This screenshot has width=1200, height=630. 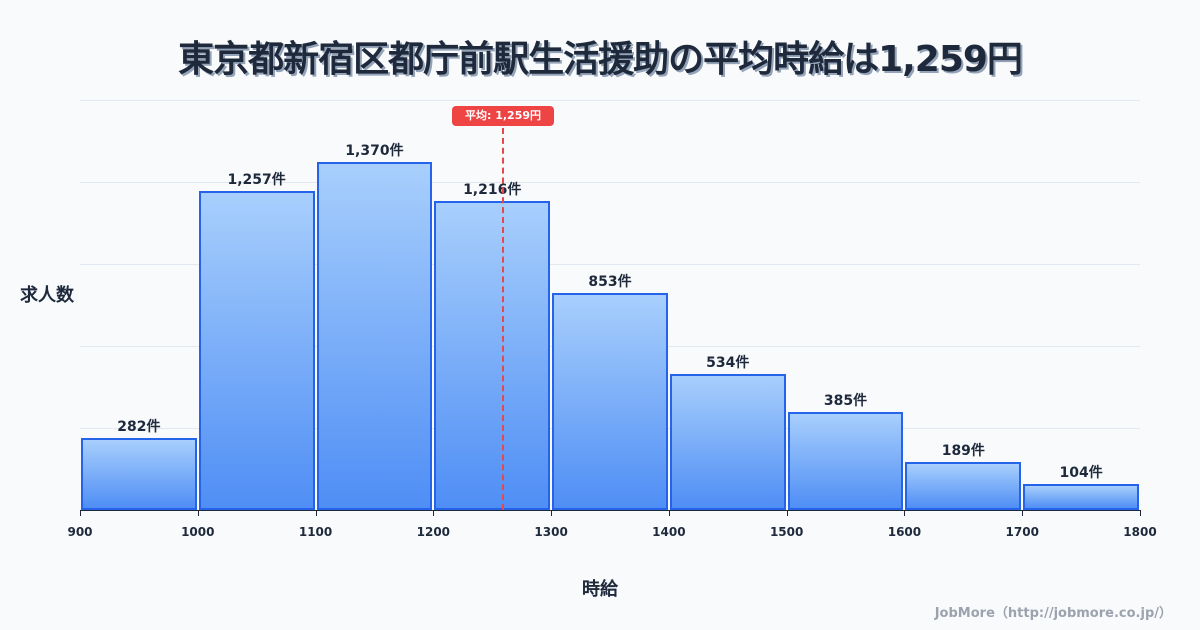 What do you see at coordinates (610, 510) in the screenshot?
I see `x-axis-line` at bounding box center [610, 510].